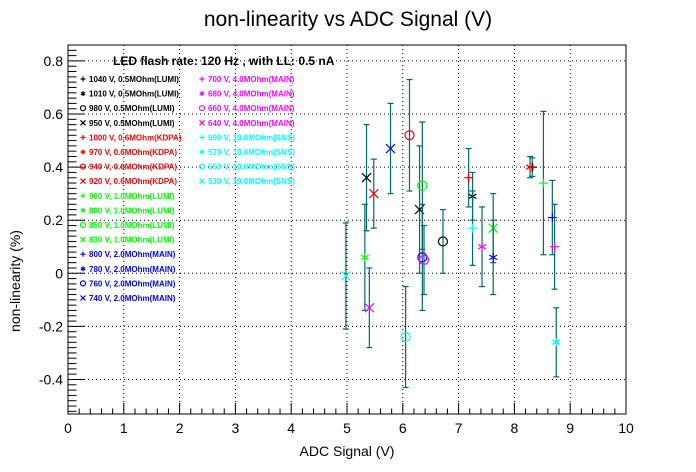 The image size is (696, 472). I want to click on x-tick-label: 7, so click(459, 428).